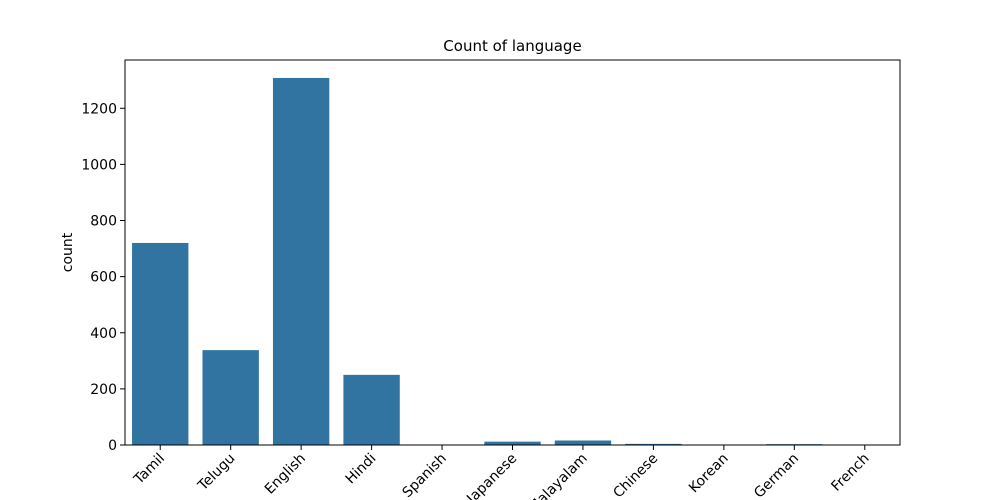 This screenshot has width=1000, height=500. I want to click on x-tick-label-tamil: Tamil, so click(149, 470).